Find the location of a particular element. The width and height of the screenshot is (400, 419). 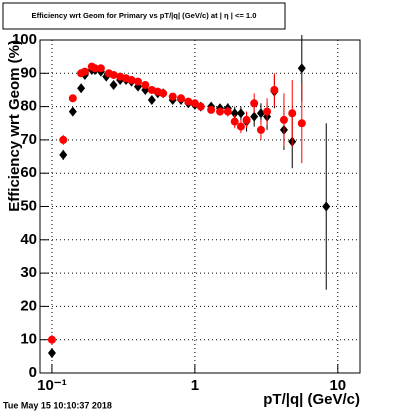

y-tick-label: 0 is located at coordinates (33, 372).